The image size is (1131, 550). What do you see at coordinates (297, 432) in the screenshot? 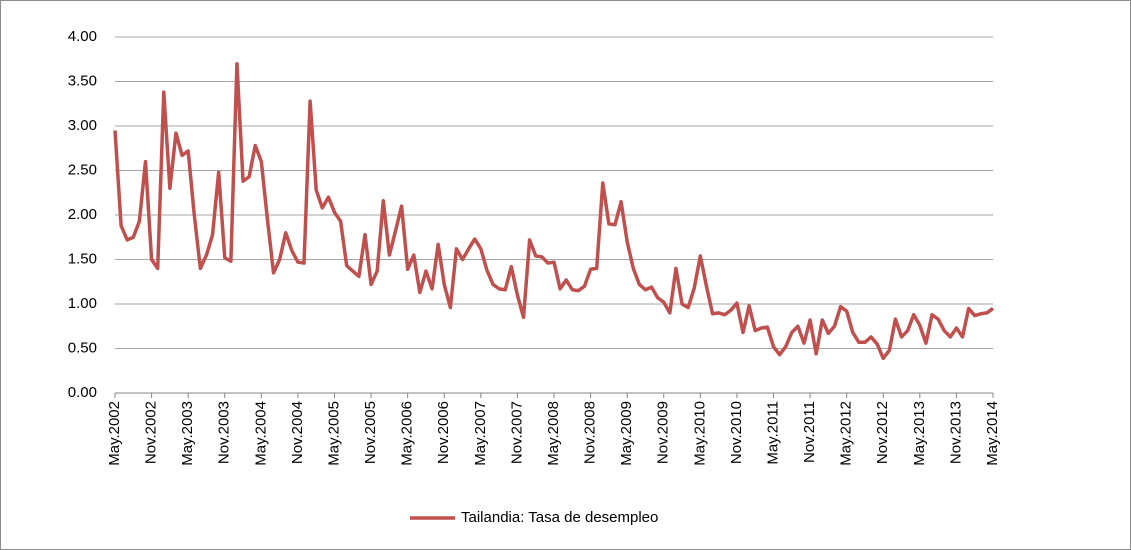
I see `x-tick-label: Nov.2004` at bounding box center [297, 432].